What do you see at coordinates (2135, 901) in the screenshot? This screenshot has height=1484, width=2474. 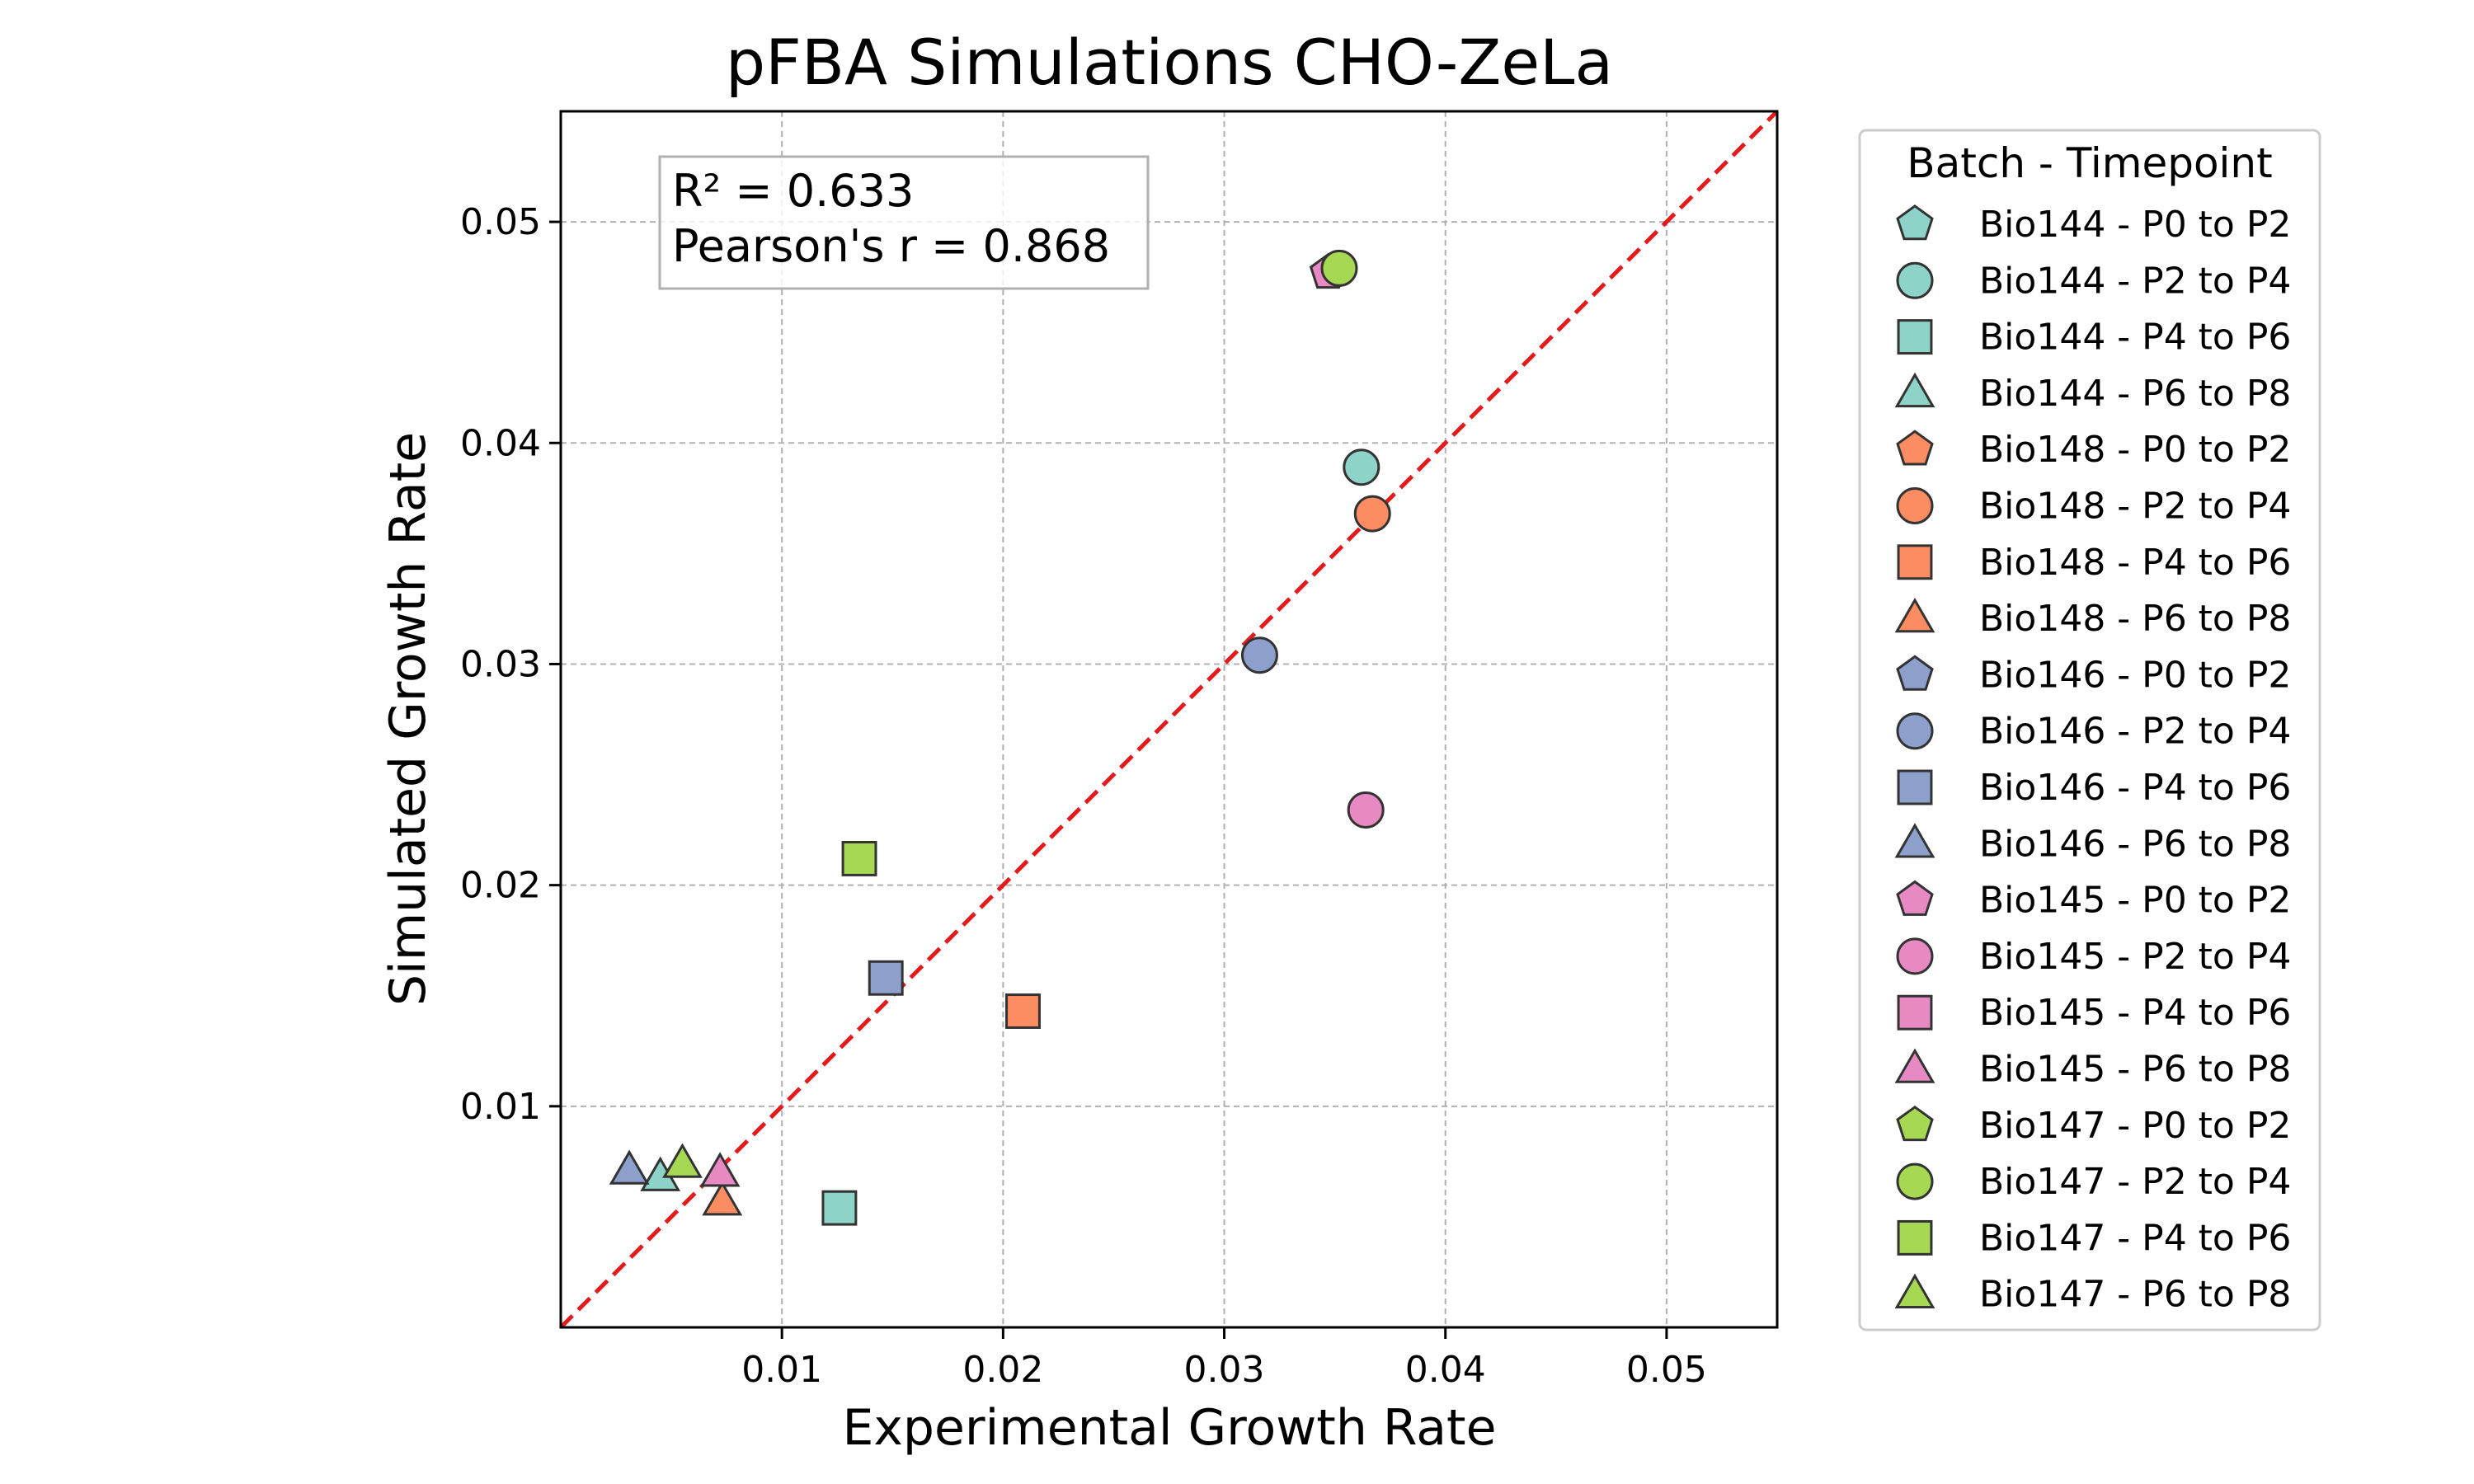 I see `legend-item-label: Bio145 - P0 to P2` at bounding box center [2135, 901].